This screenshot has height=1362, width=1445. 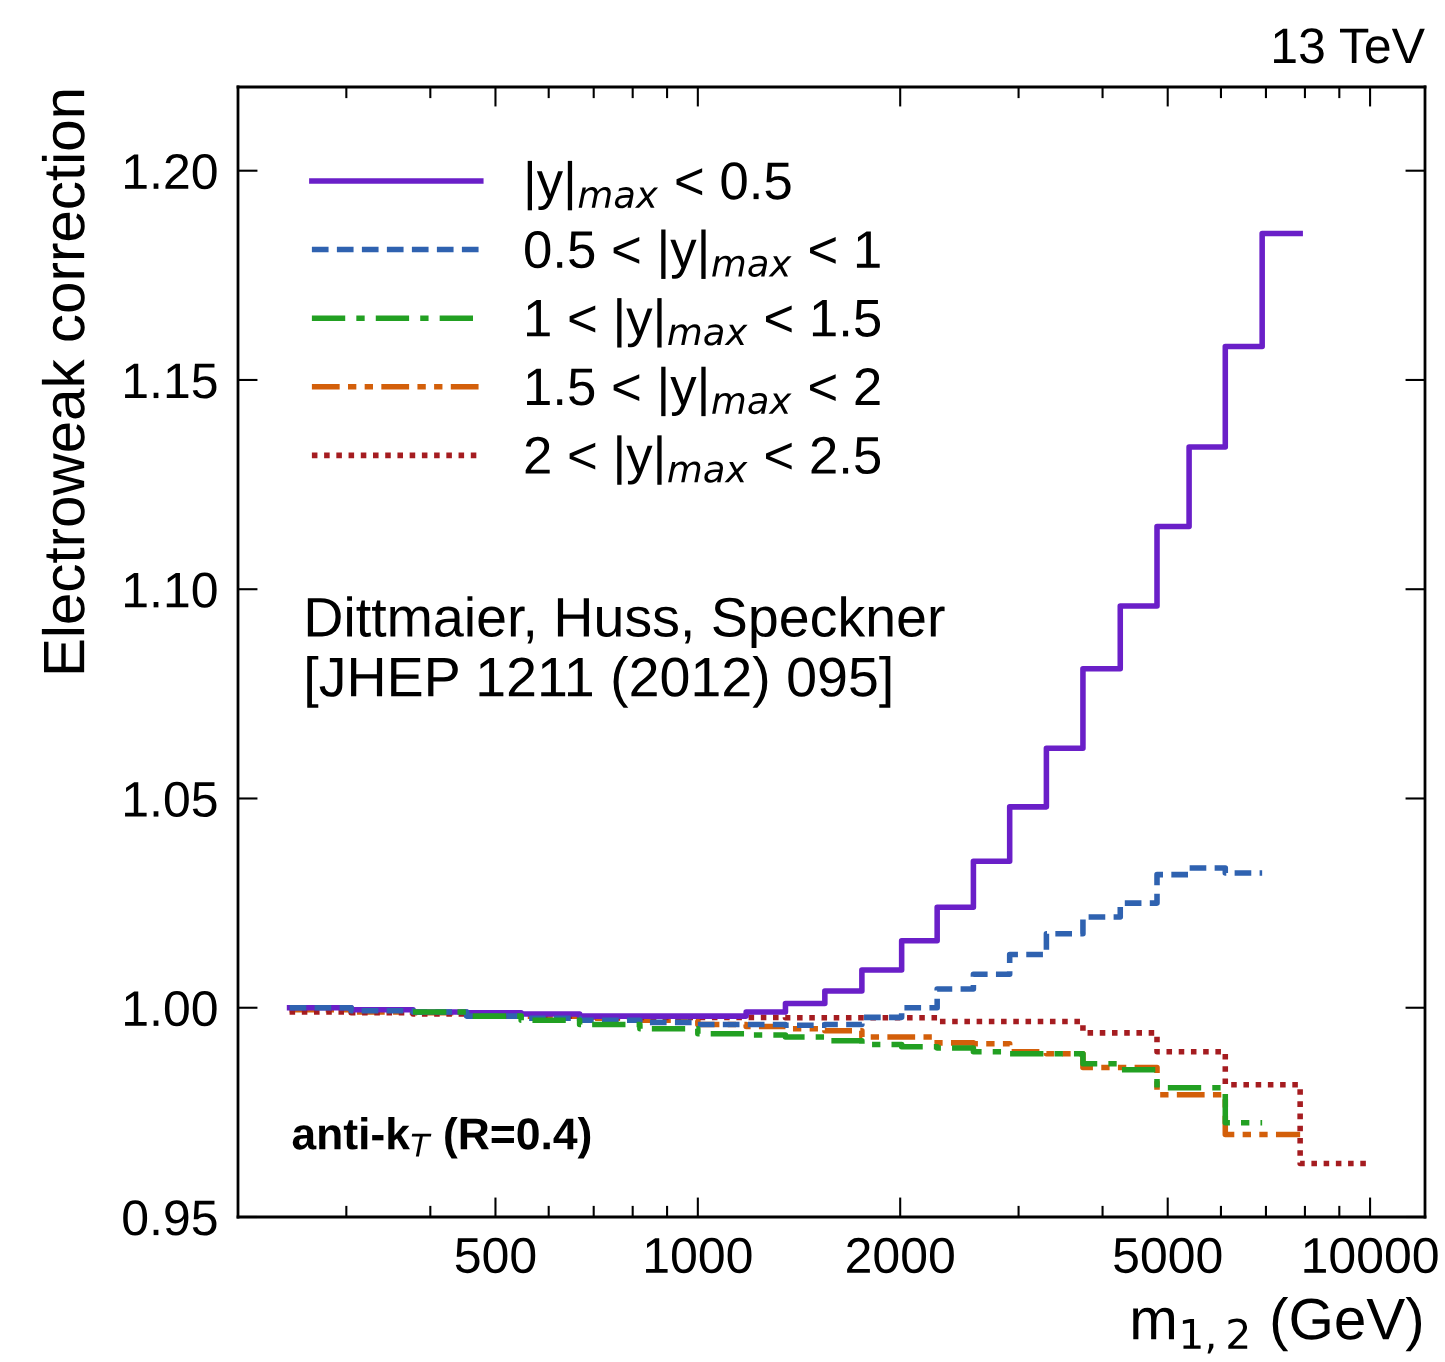 What do you see at coordinates (495, 1255) in the screenshot?
I see `x-tick-label: 500` at bounding box center [495, 1255].